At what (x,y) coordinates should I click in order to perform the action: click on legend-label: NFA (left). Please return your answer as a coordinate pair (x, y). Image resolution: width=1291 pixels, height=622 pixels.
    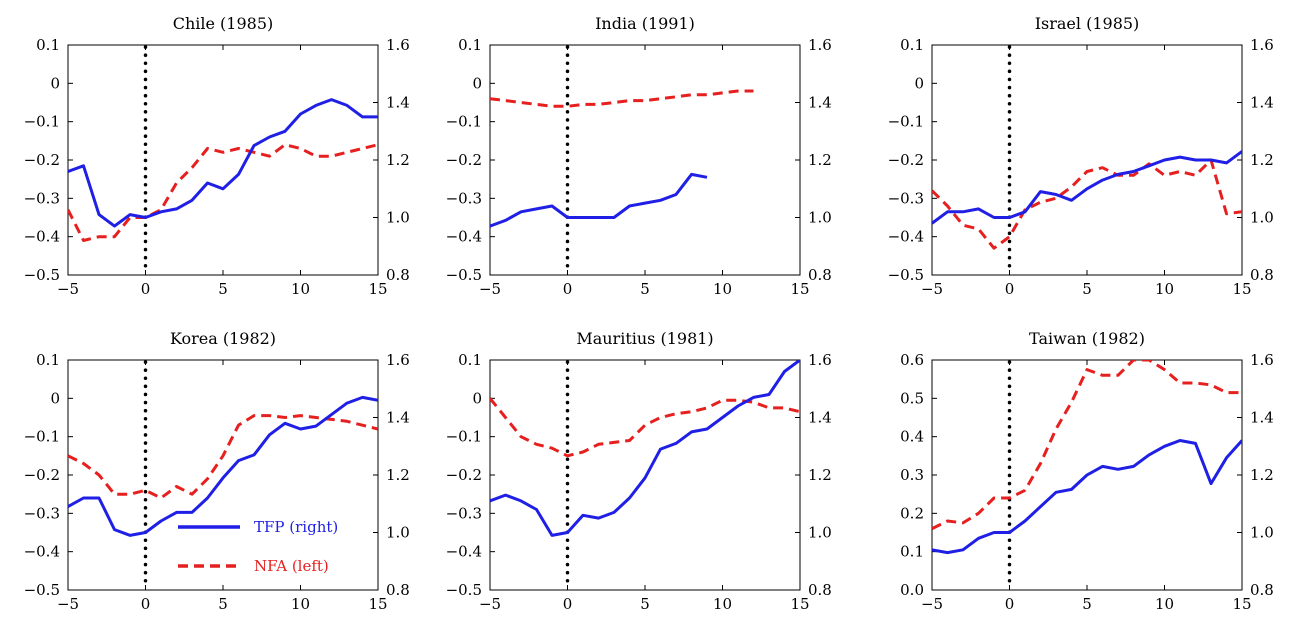
    Looking at the image, I should click on (291, 566).